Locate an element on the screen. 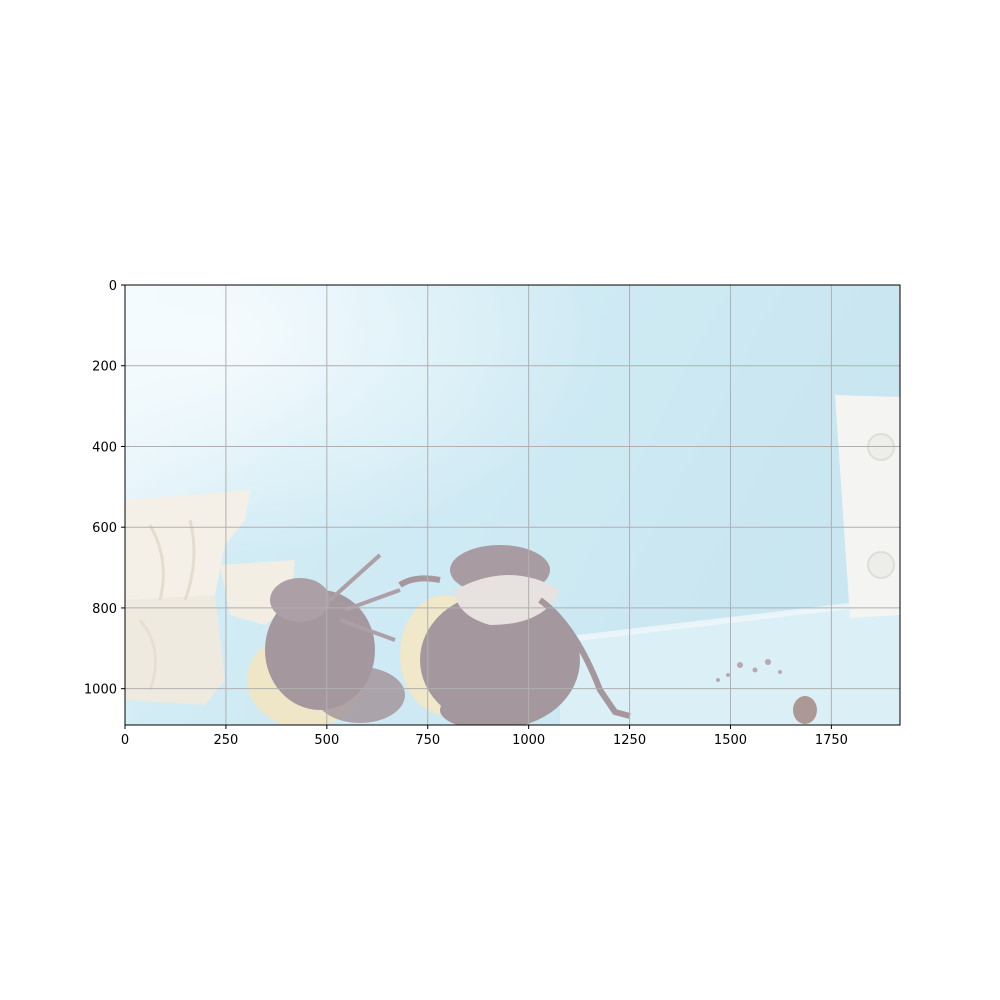 The height and width of the screenshot is (1000, 1000). y-tick-label: 800 is located at coordinates (104, 609).